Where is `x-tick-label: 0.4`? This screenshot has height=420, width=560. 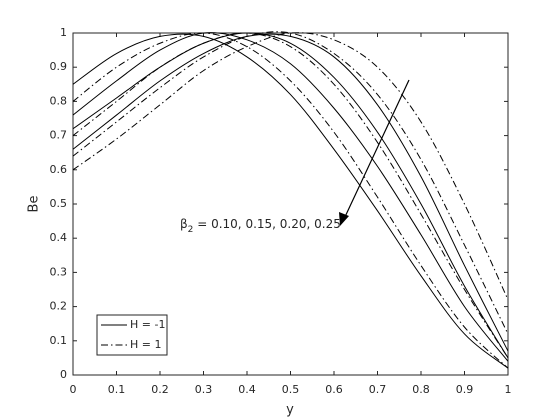 x-tick-label: 0.4 is located at coordinates (247, 389).